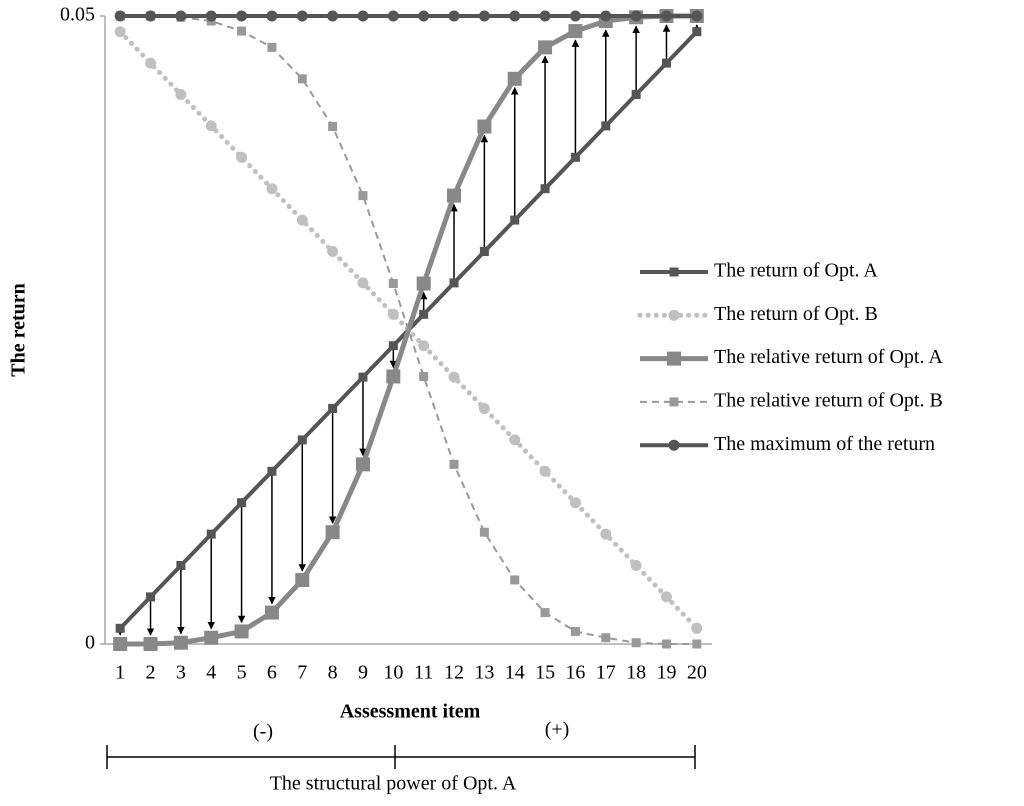 Image resolution: width=1024 pixels, height=806 pixels. Describe the element at coordinates (302, 673) in the screenshot. I see `x-tick-label: 7` at that location.